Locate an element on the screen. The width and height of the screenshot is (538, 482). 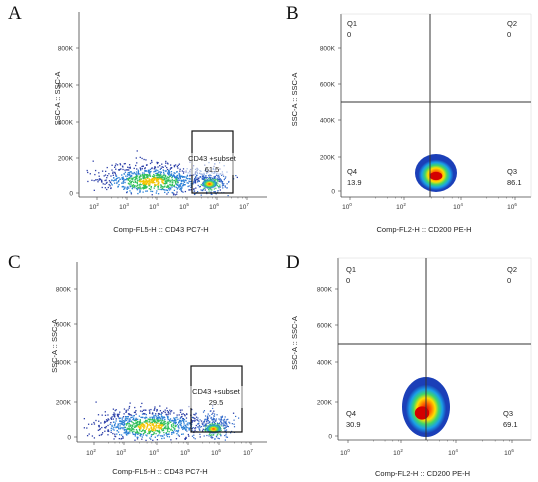
quadrant-name-q1: Q1 is located at coordinates (352, 23).